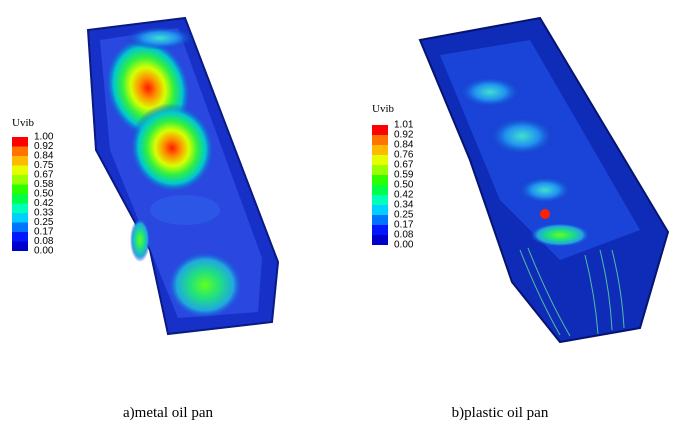 This screenshot has height=425, width=685. I want to click on legend-label: 0.75, so click(44, 165).